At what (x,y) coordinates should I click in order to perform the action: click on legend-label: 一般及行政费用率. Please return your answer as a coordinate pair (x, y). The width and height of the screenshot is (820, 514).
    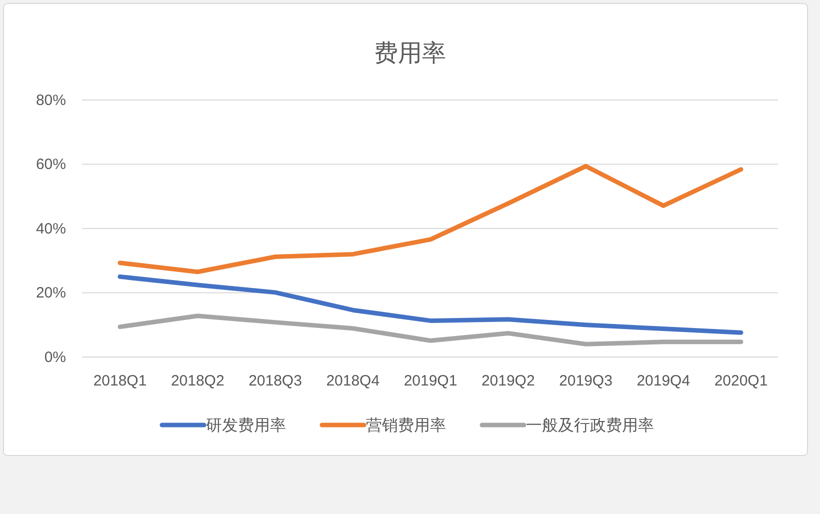
    Looking at the image, I should click on (590, 425).